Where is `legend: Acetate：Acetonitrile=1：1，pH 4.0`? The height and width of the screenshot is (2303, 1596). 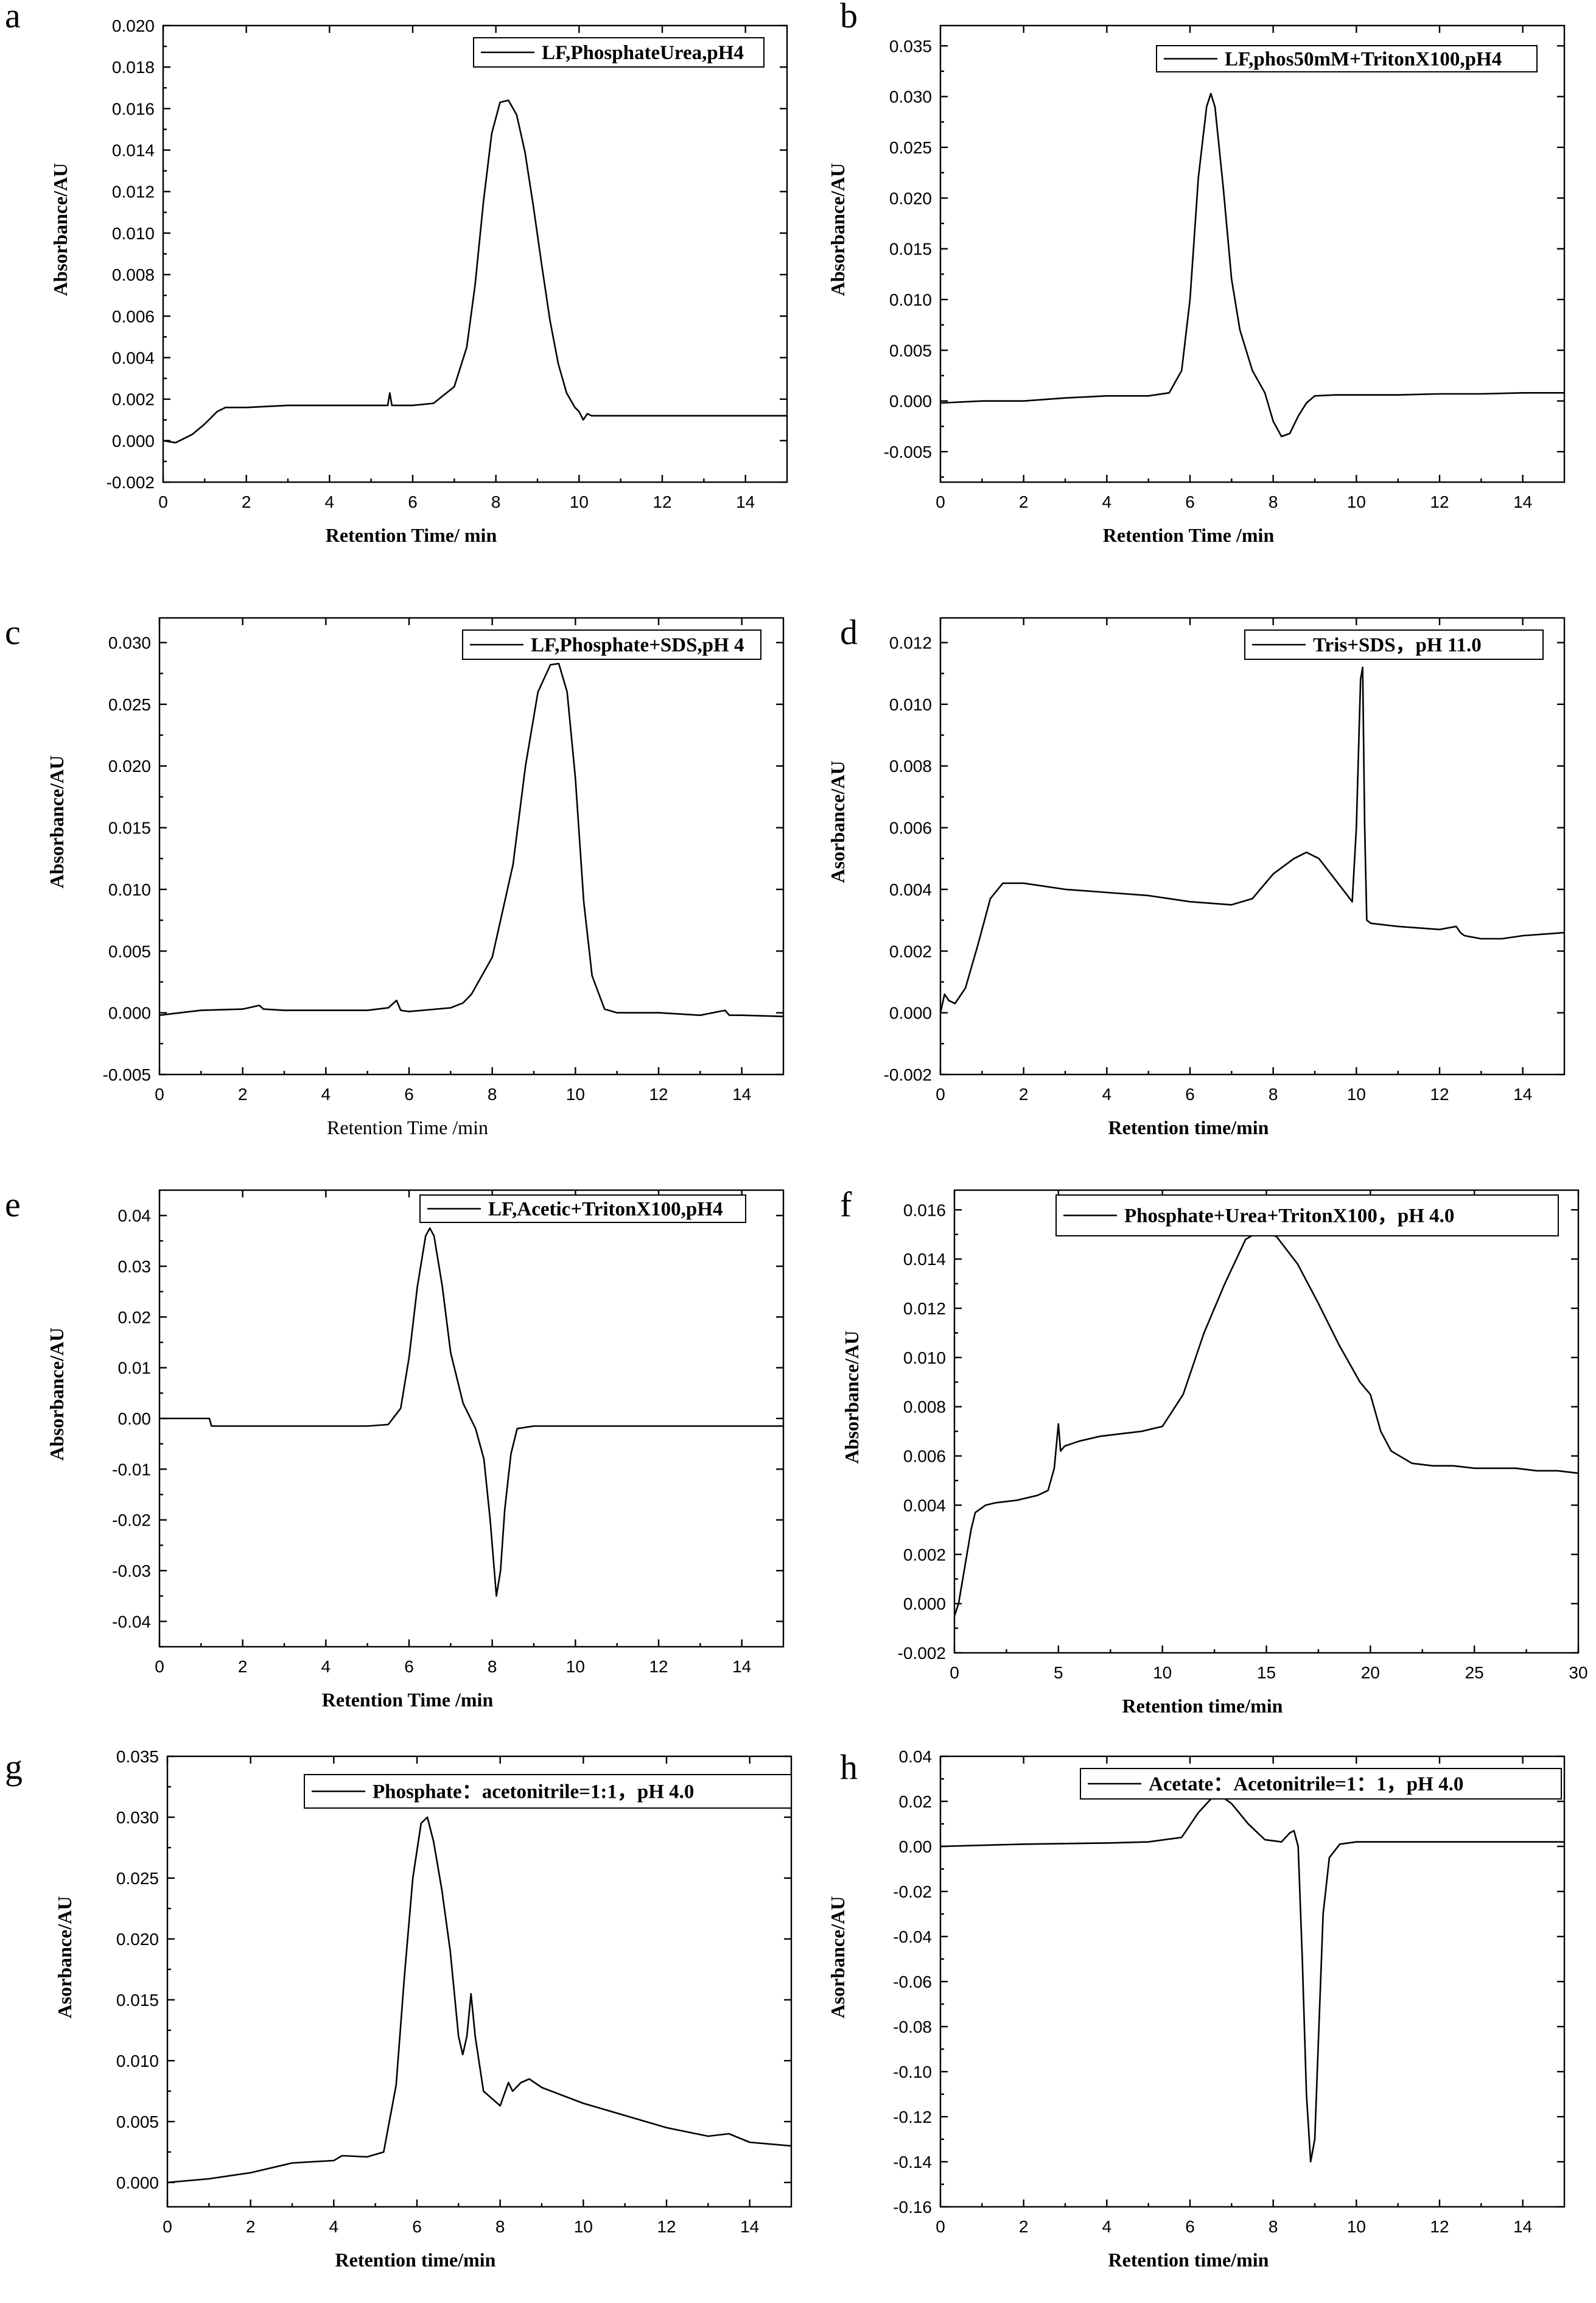 legend: Acetate：Acetonitrile=1：1，pH 4.0 is located at coordinates (1321, 1784).